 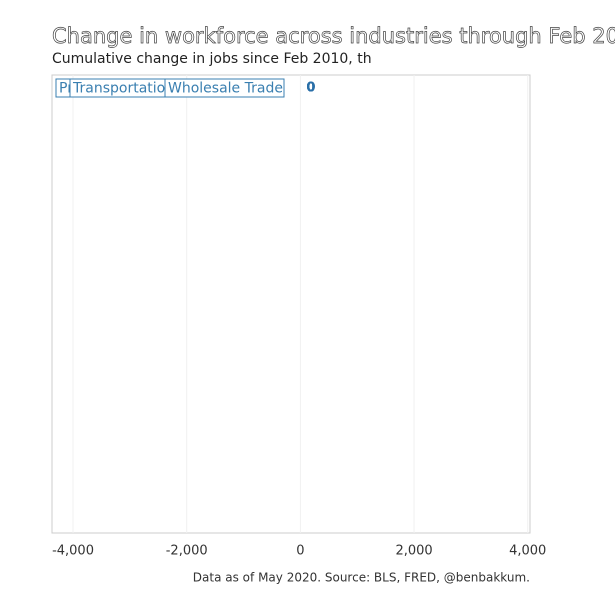 I want to click on x-tick-label: 4,000, so click(x=527, y=551).